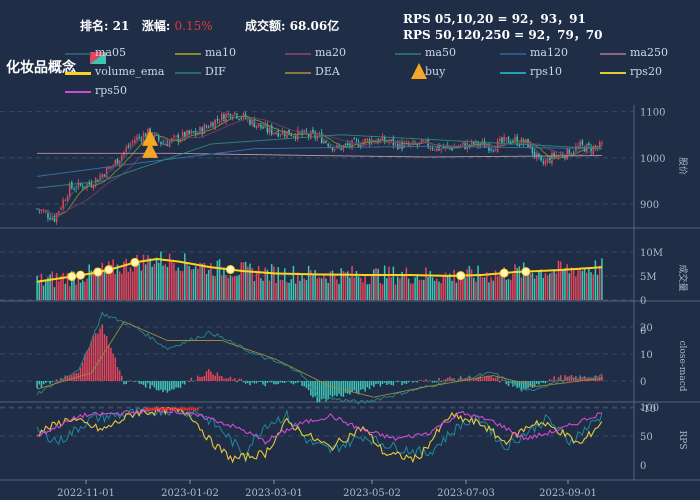 Image resolution: width=700 pixels, height=500 pixels. Describe the element at coordinates (652, 159) in the screenshot. I see `price-tick-label: 1000` at that location.